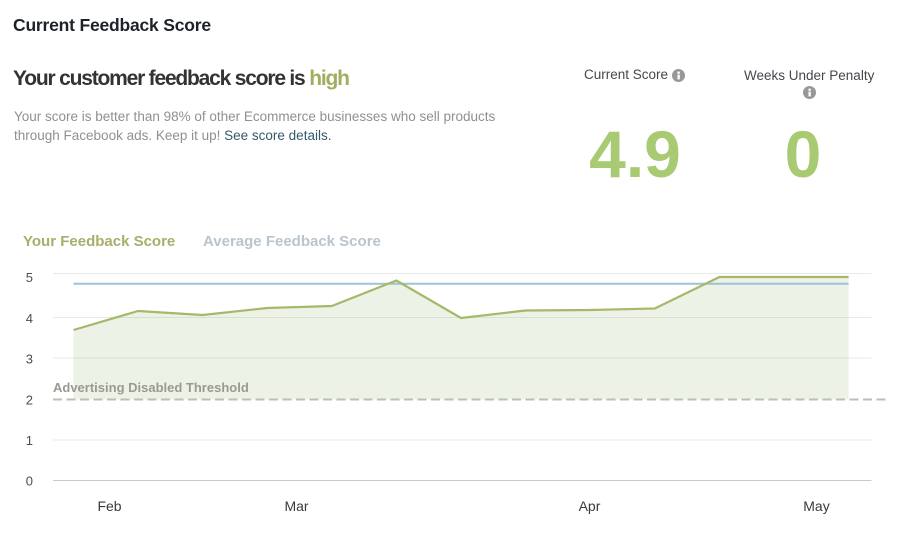 This screenshot has width=900, height=555. I want to click on svg-text: 5, so click(29, 277).